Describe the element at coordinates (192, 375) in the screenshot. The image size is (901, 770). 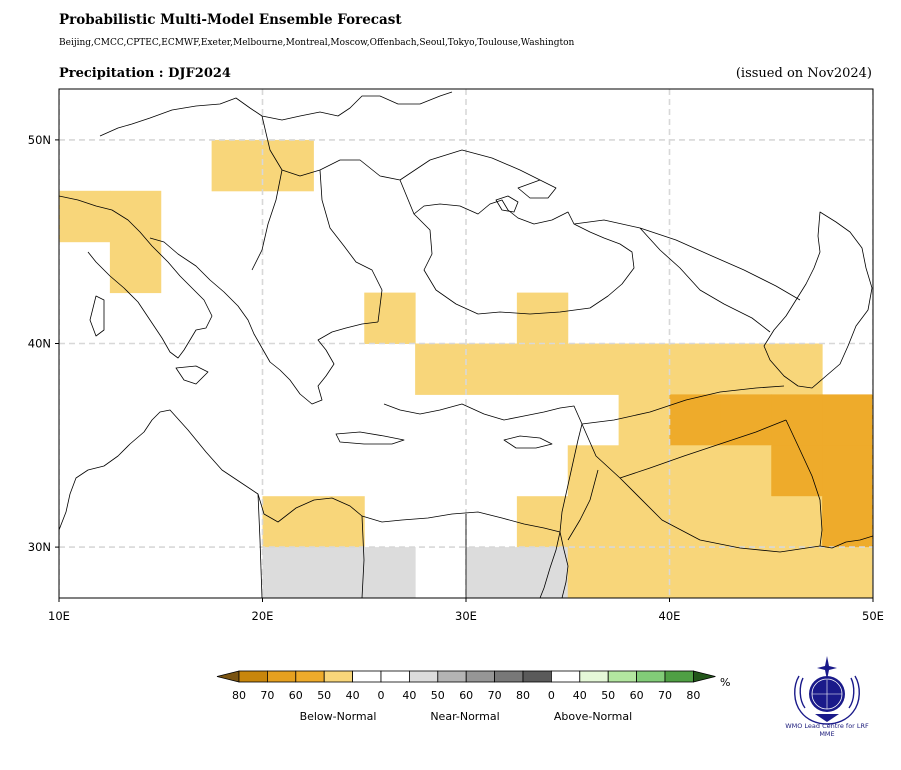
I see `coastline-sicily` at that location.